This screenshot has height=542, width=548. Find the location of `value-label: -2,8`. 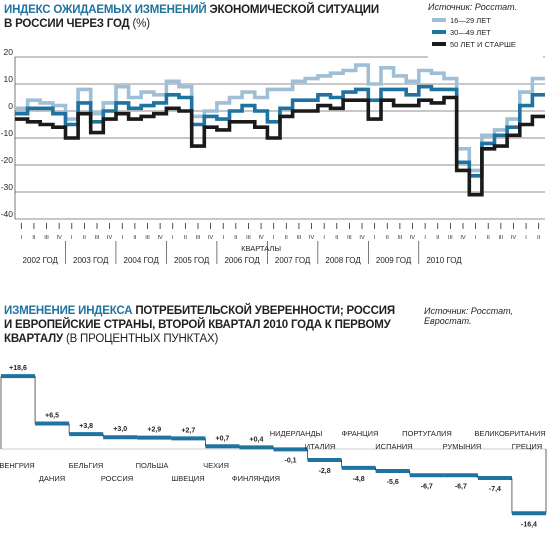

value-label: -2,8 is located at coordinates (325, 471).